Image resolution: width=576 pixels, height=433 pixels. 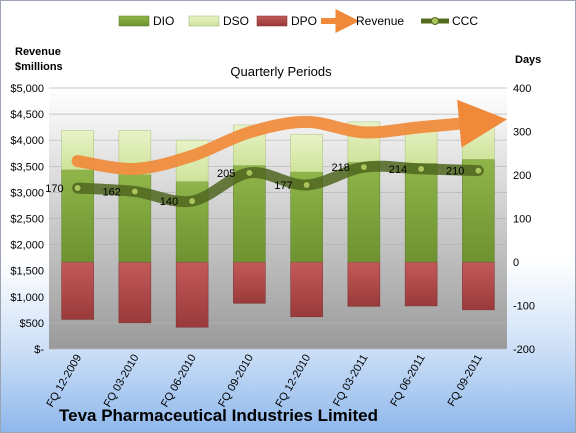 What do you see at coordinates (27, 115) in the screenshot?
I see `left-tick-label: $4,500` at bounding box center [27, 115].